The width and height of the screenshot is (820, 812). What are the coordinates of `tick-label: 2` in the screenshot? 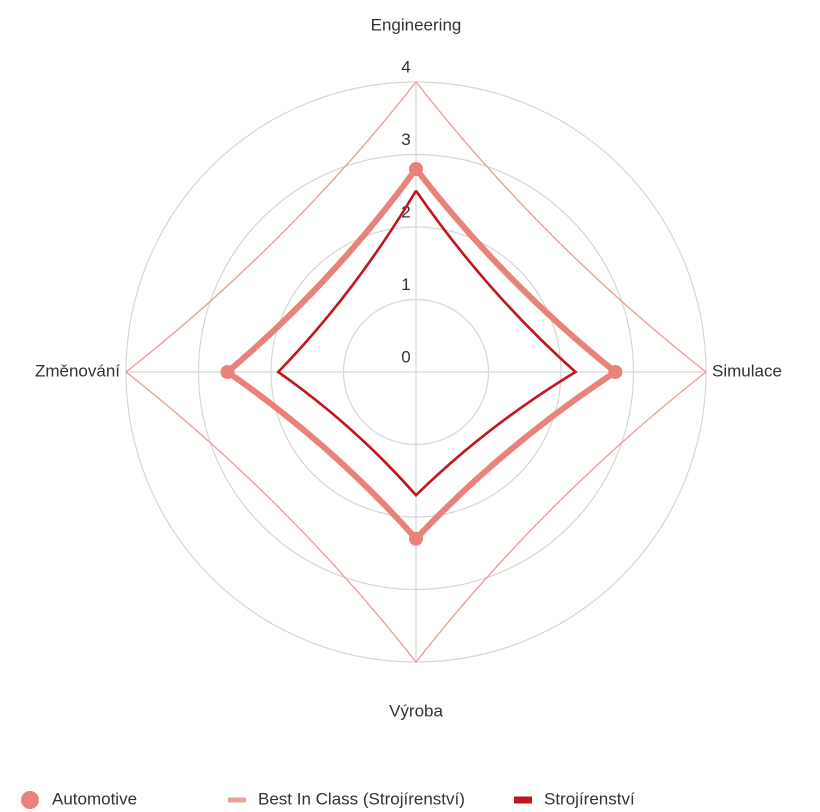 It's located at (405, 211).